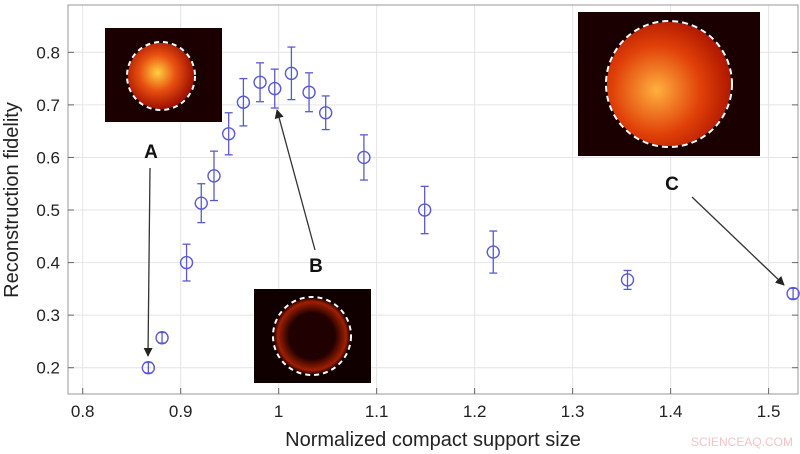 This screenshot has height=454, width=800. What do you see at coordinates (48, 157) in the screenshot?
I see `y-tick-label: 0.6` at bounding box center [48, 157].